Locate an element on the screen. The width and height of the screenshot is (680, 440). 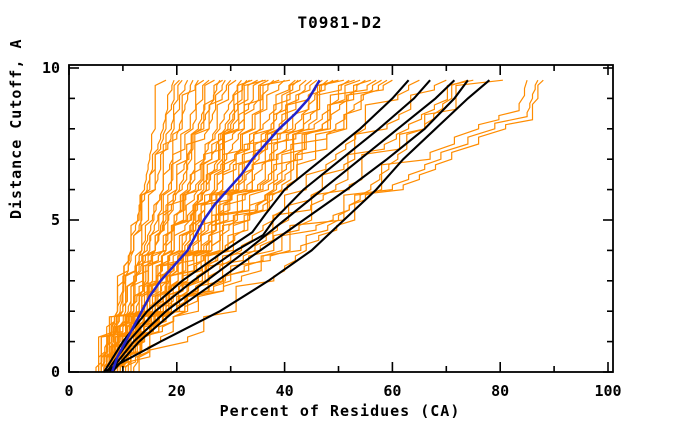
y-tick-label: 10 is located at coordinates (51, 68).